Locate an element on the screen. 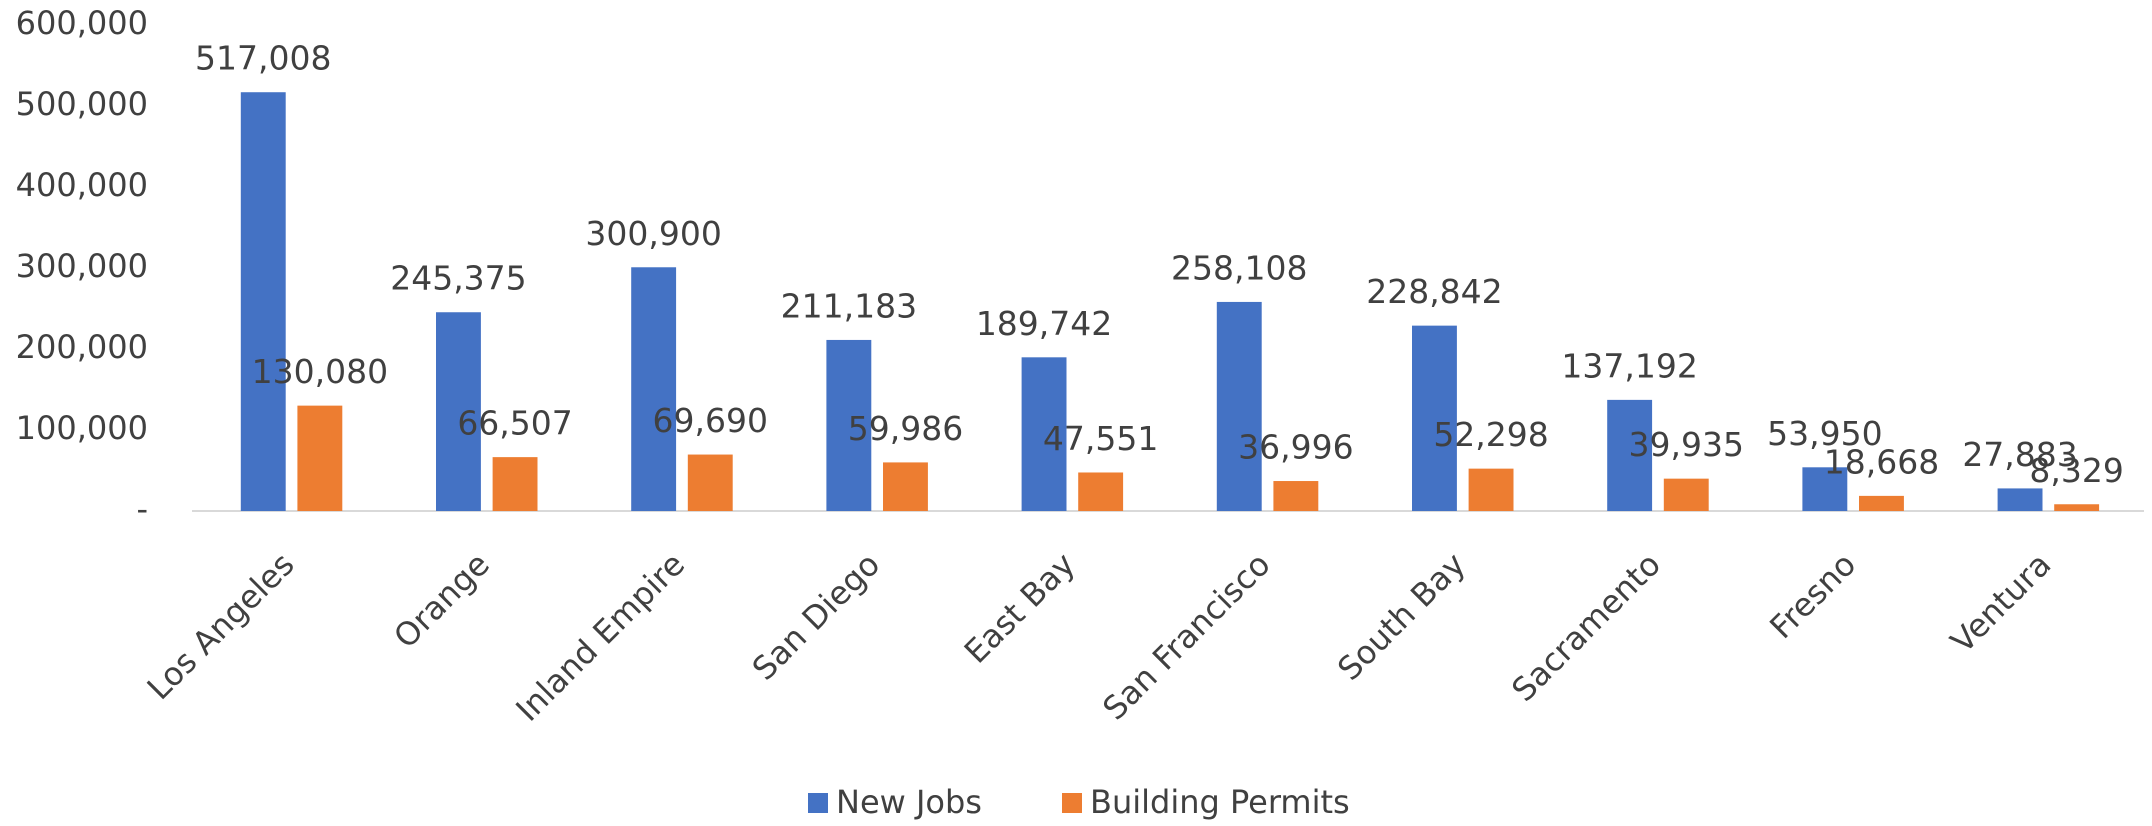  value-label: 52,298 is located at coordinates (1490, 434).